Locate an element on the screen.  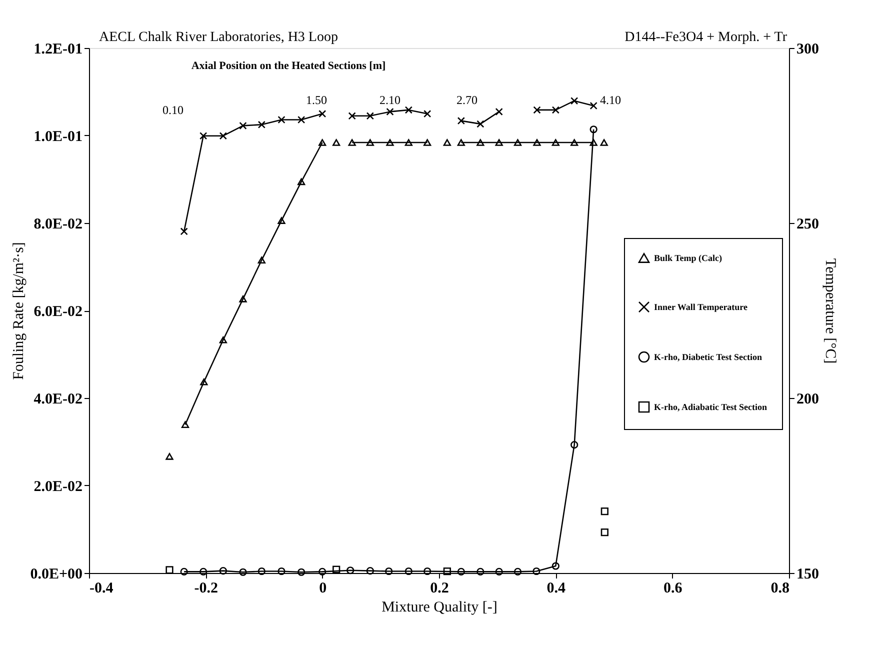
y-tick-label: 1.0E-01 is located at coordinates (58, 137).